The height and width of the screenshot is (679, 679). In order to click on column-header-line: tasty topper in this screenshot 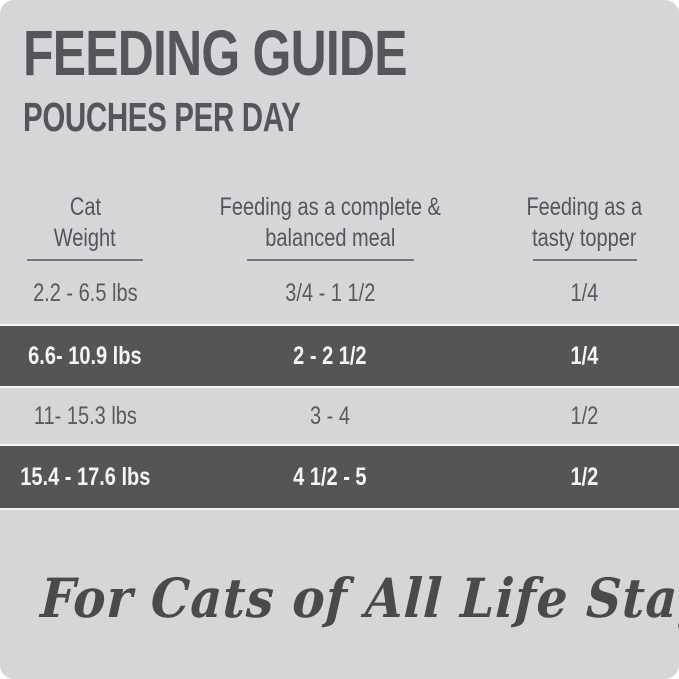, I will do `click(584, 238)`.